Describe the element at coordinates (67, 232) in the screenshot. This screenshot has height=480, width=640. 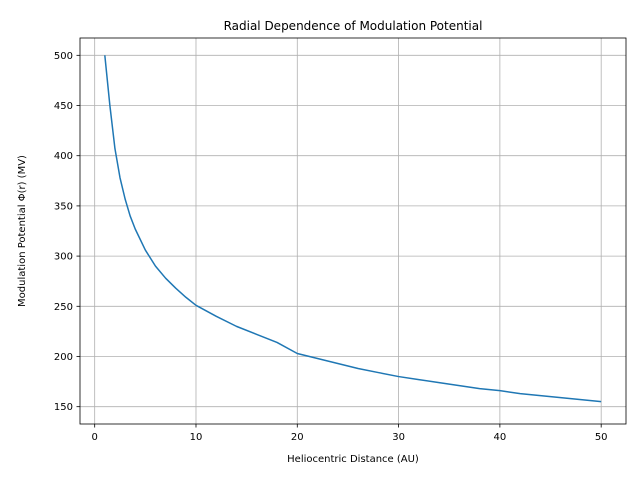
I see `y-axis-ticks: 150 200 250 300 350 400 450 500` at that location.